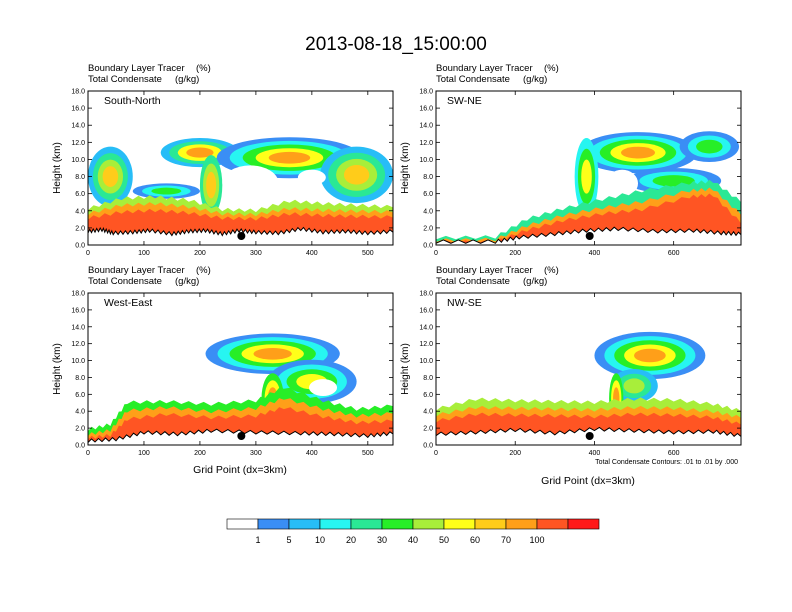  I want to click on header-condensate: Total Condensate, so click(473, 79).